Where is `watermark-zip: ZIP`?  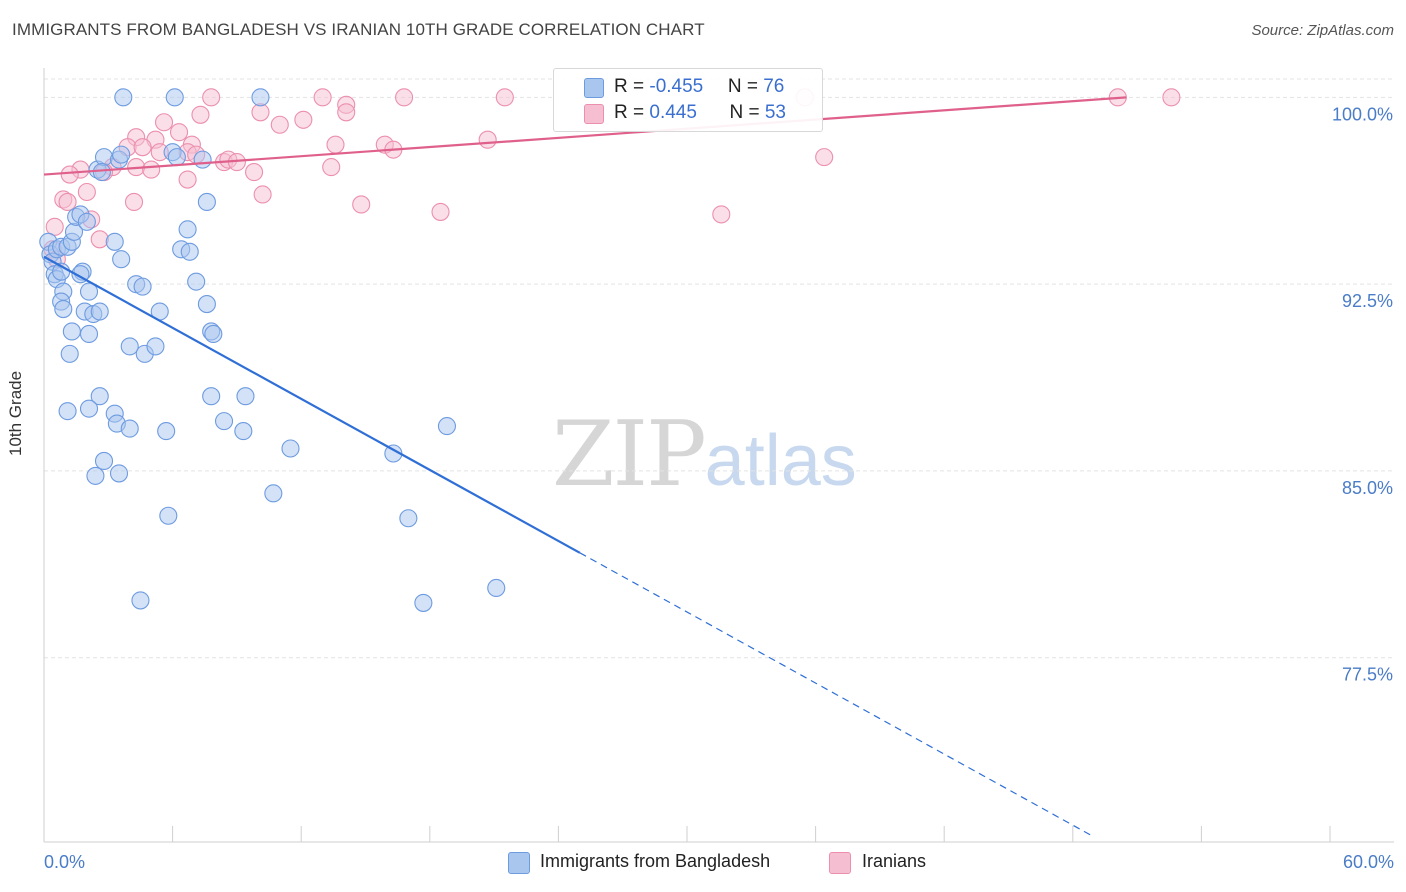
watermark-zip: ZIP is located at coordinates (629, 454).